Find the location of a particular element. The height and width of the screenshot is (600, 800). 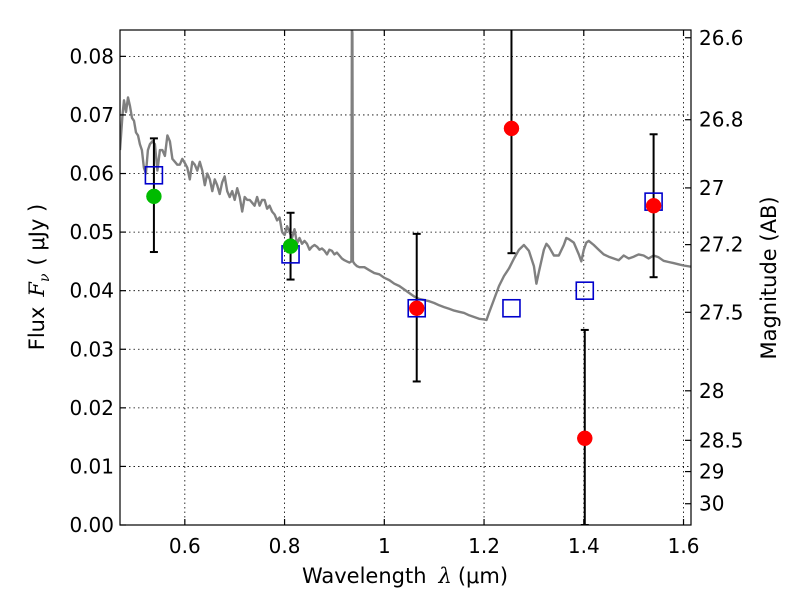

mag-tick-label: 27 is located at coordinates (711, 188).